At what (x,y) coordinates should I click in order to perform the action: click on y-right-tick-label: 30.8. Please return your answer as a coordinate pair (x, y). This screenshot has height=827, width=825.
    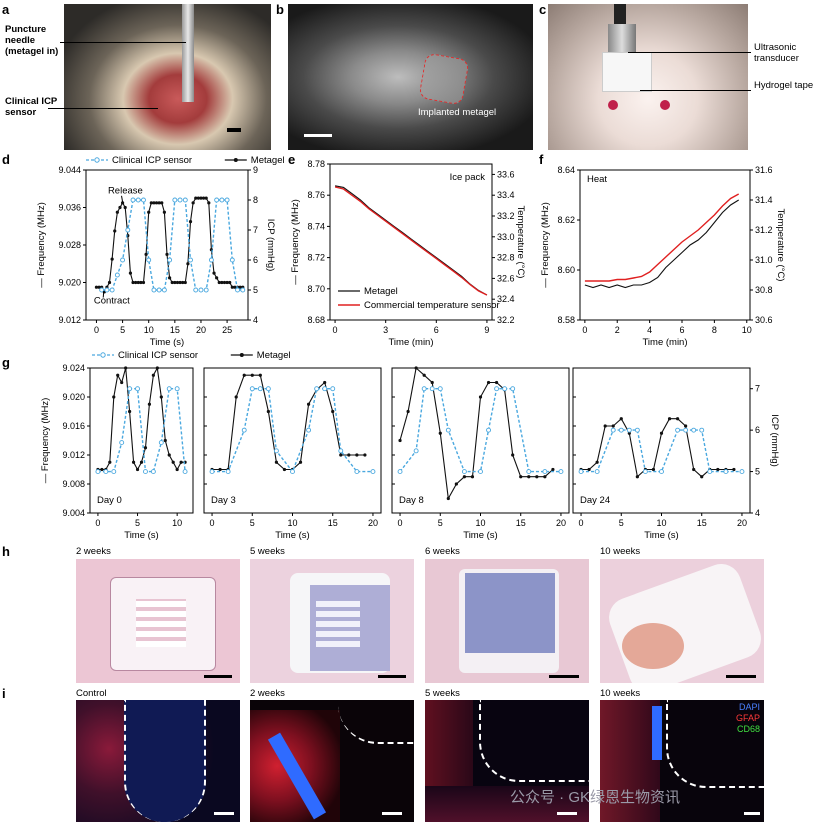
    Looking at the image, I should click on (764, 290).